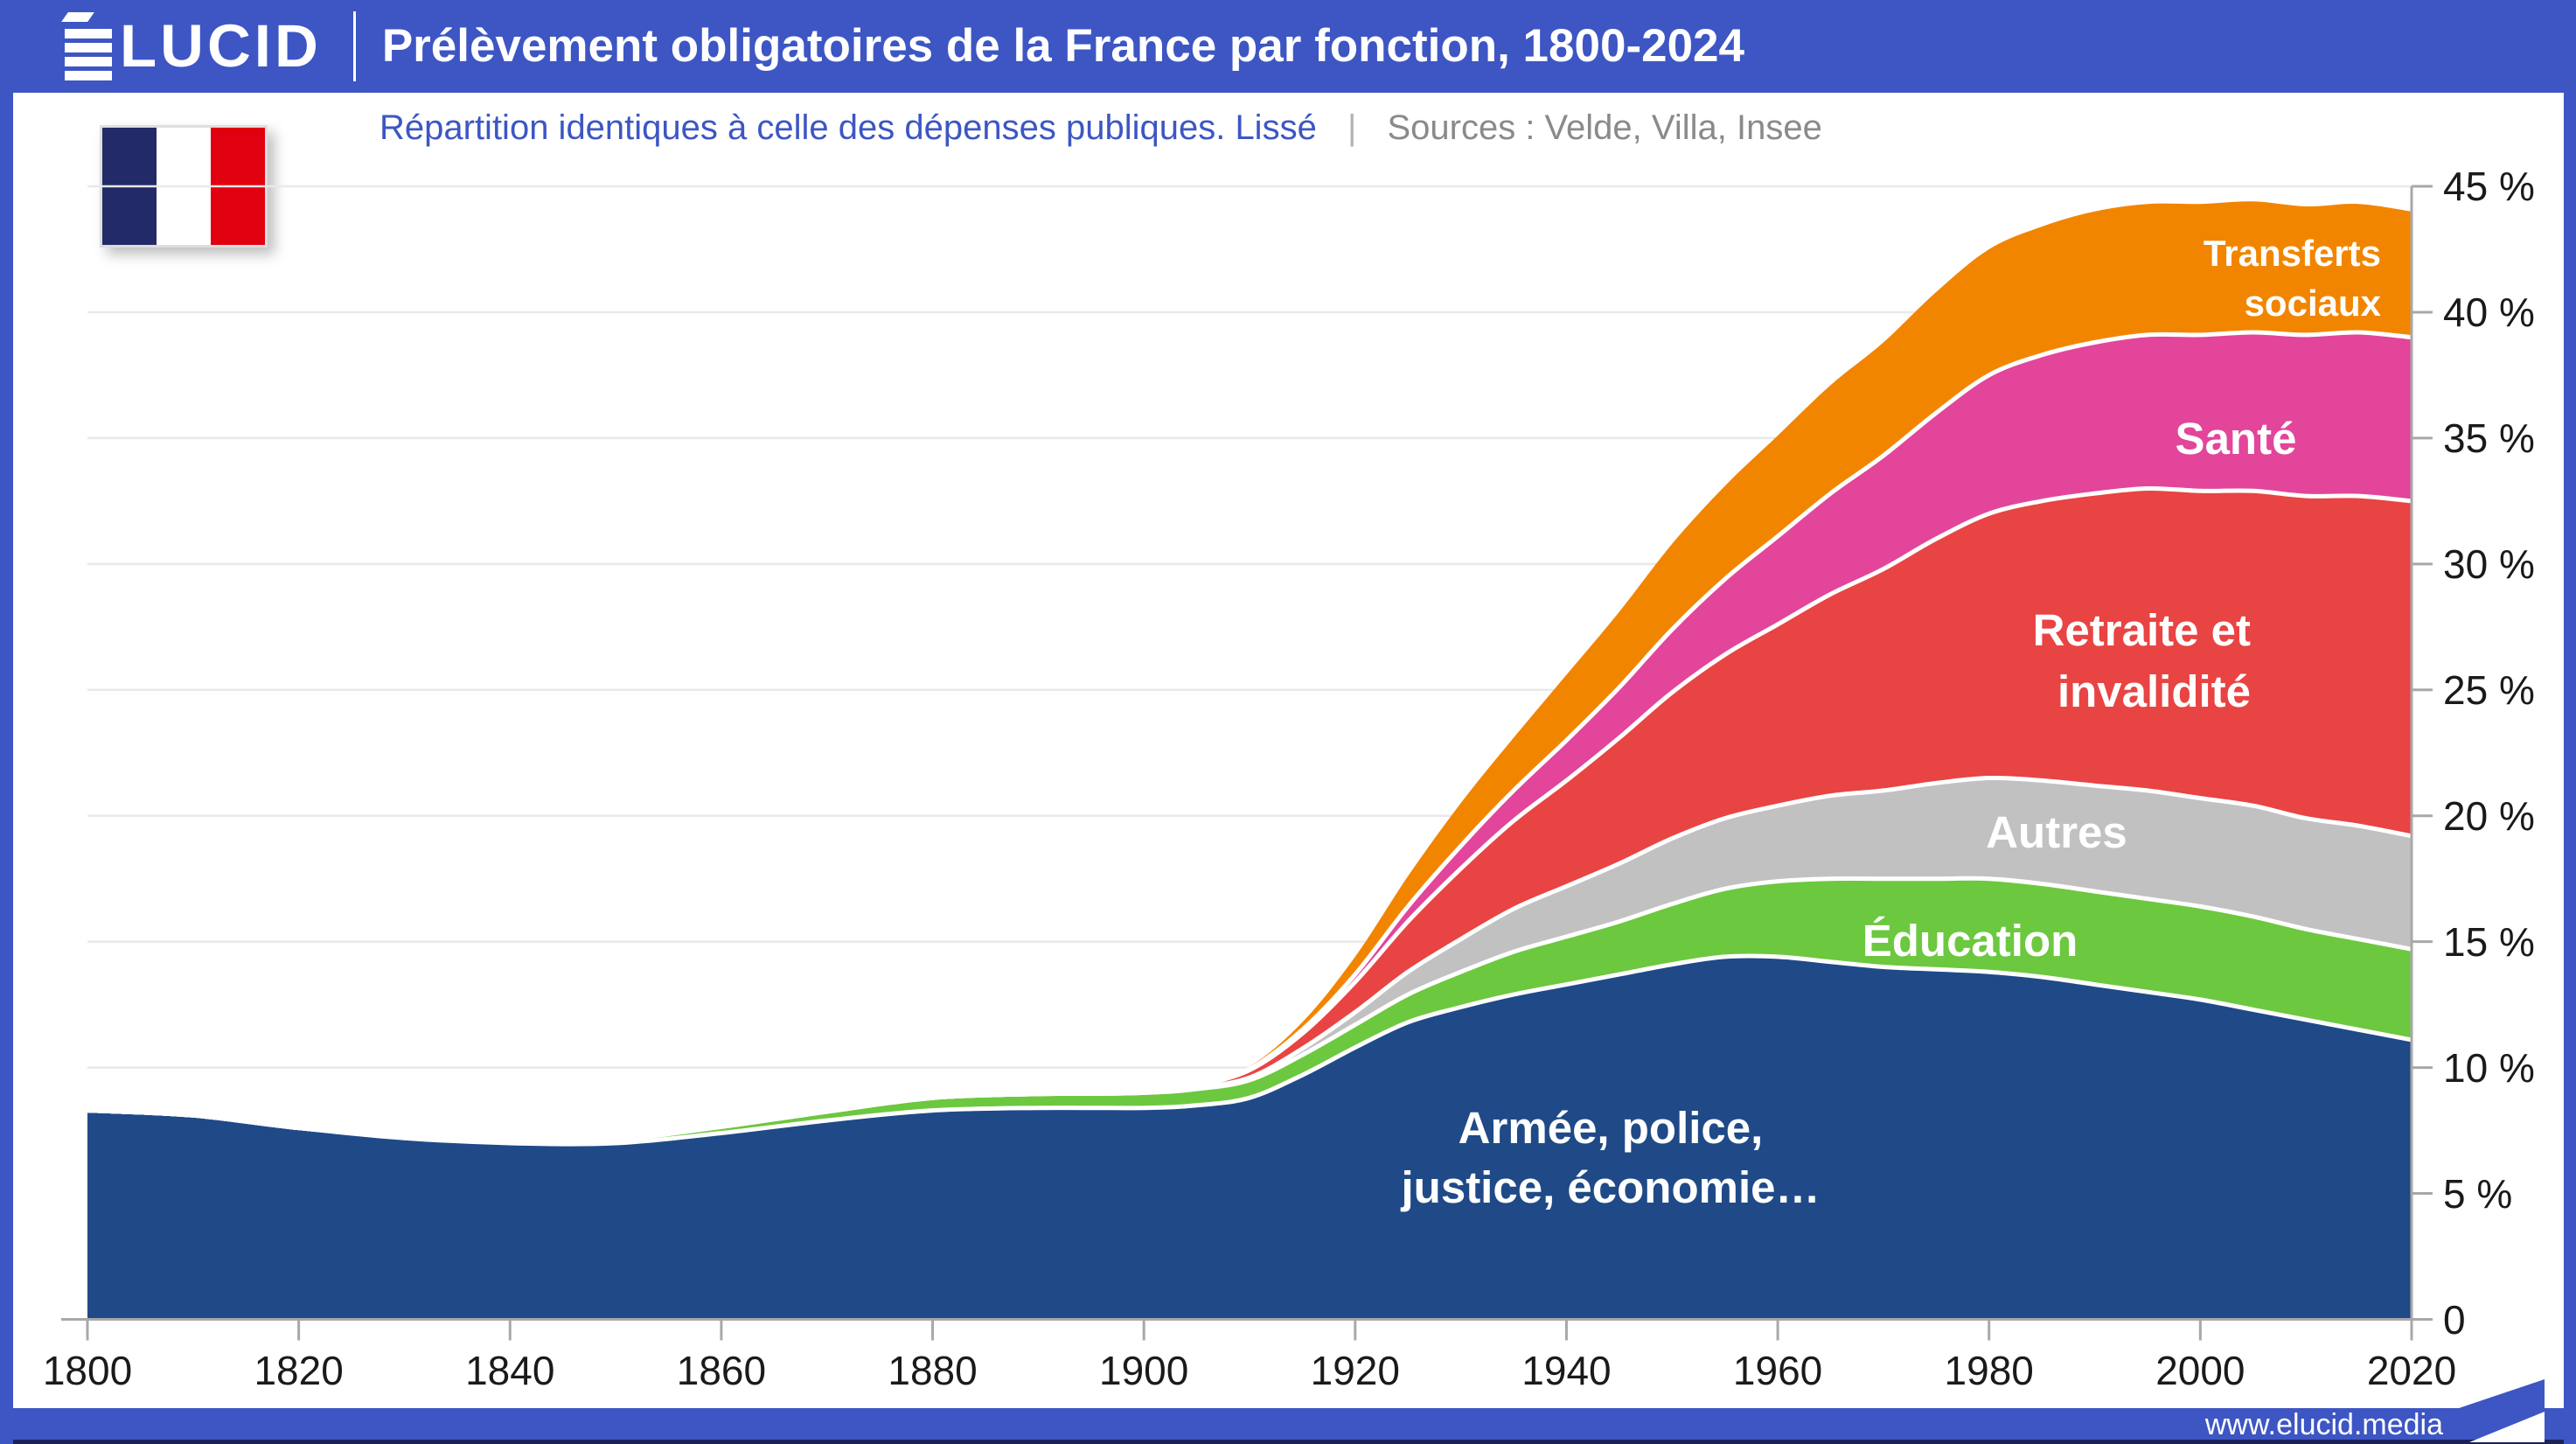 This screenshot has height=1444, width=2576. Describe the element at coordinates (2570, 722) in the screenshot. I see `right-border` at that location.